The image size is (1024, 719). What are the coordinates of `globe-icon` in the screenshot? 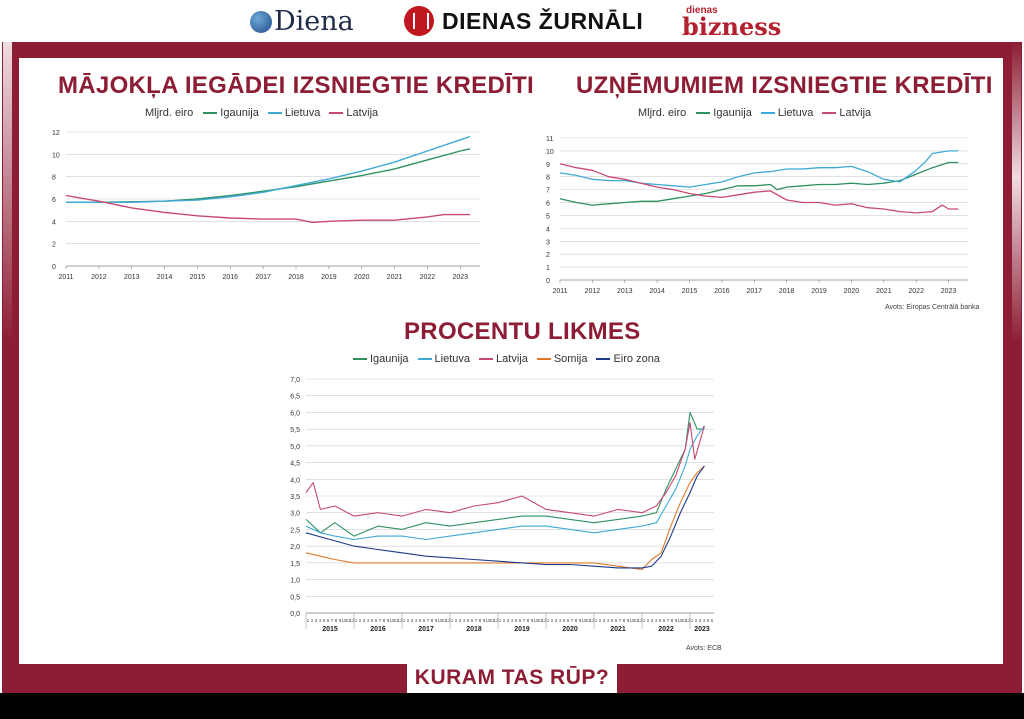 It's located at (261, 21).